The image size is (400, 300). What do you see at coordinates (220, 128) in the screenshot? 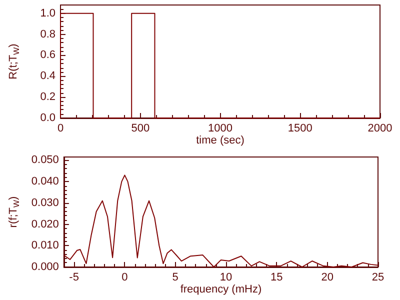
I see `x-tick-label: 1000` at bounding box center [220, 128].